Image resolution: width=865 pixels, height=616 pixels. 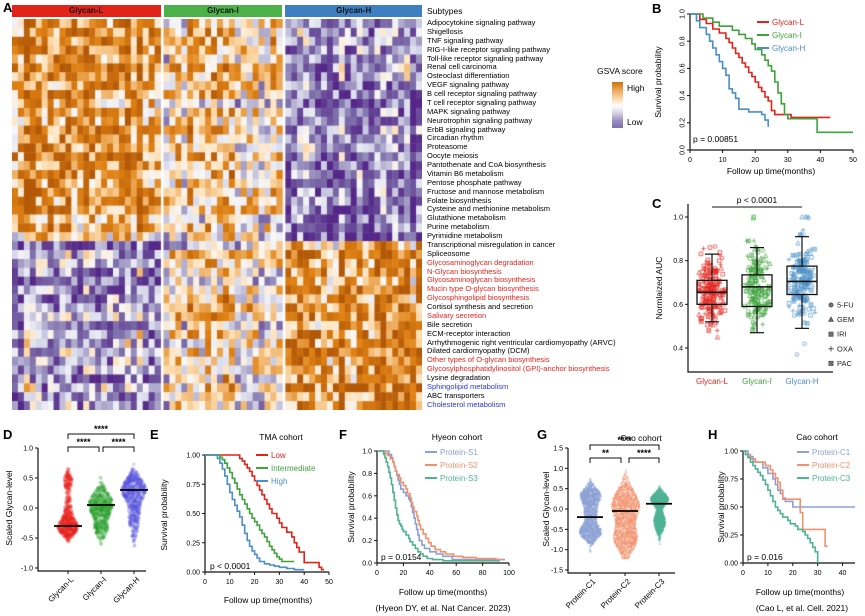 What do you see at coordinates (281, 437) in the screenshot?
I see `panel-e-legend-title: TMA cohort` at bounding box center [281, 437].